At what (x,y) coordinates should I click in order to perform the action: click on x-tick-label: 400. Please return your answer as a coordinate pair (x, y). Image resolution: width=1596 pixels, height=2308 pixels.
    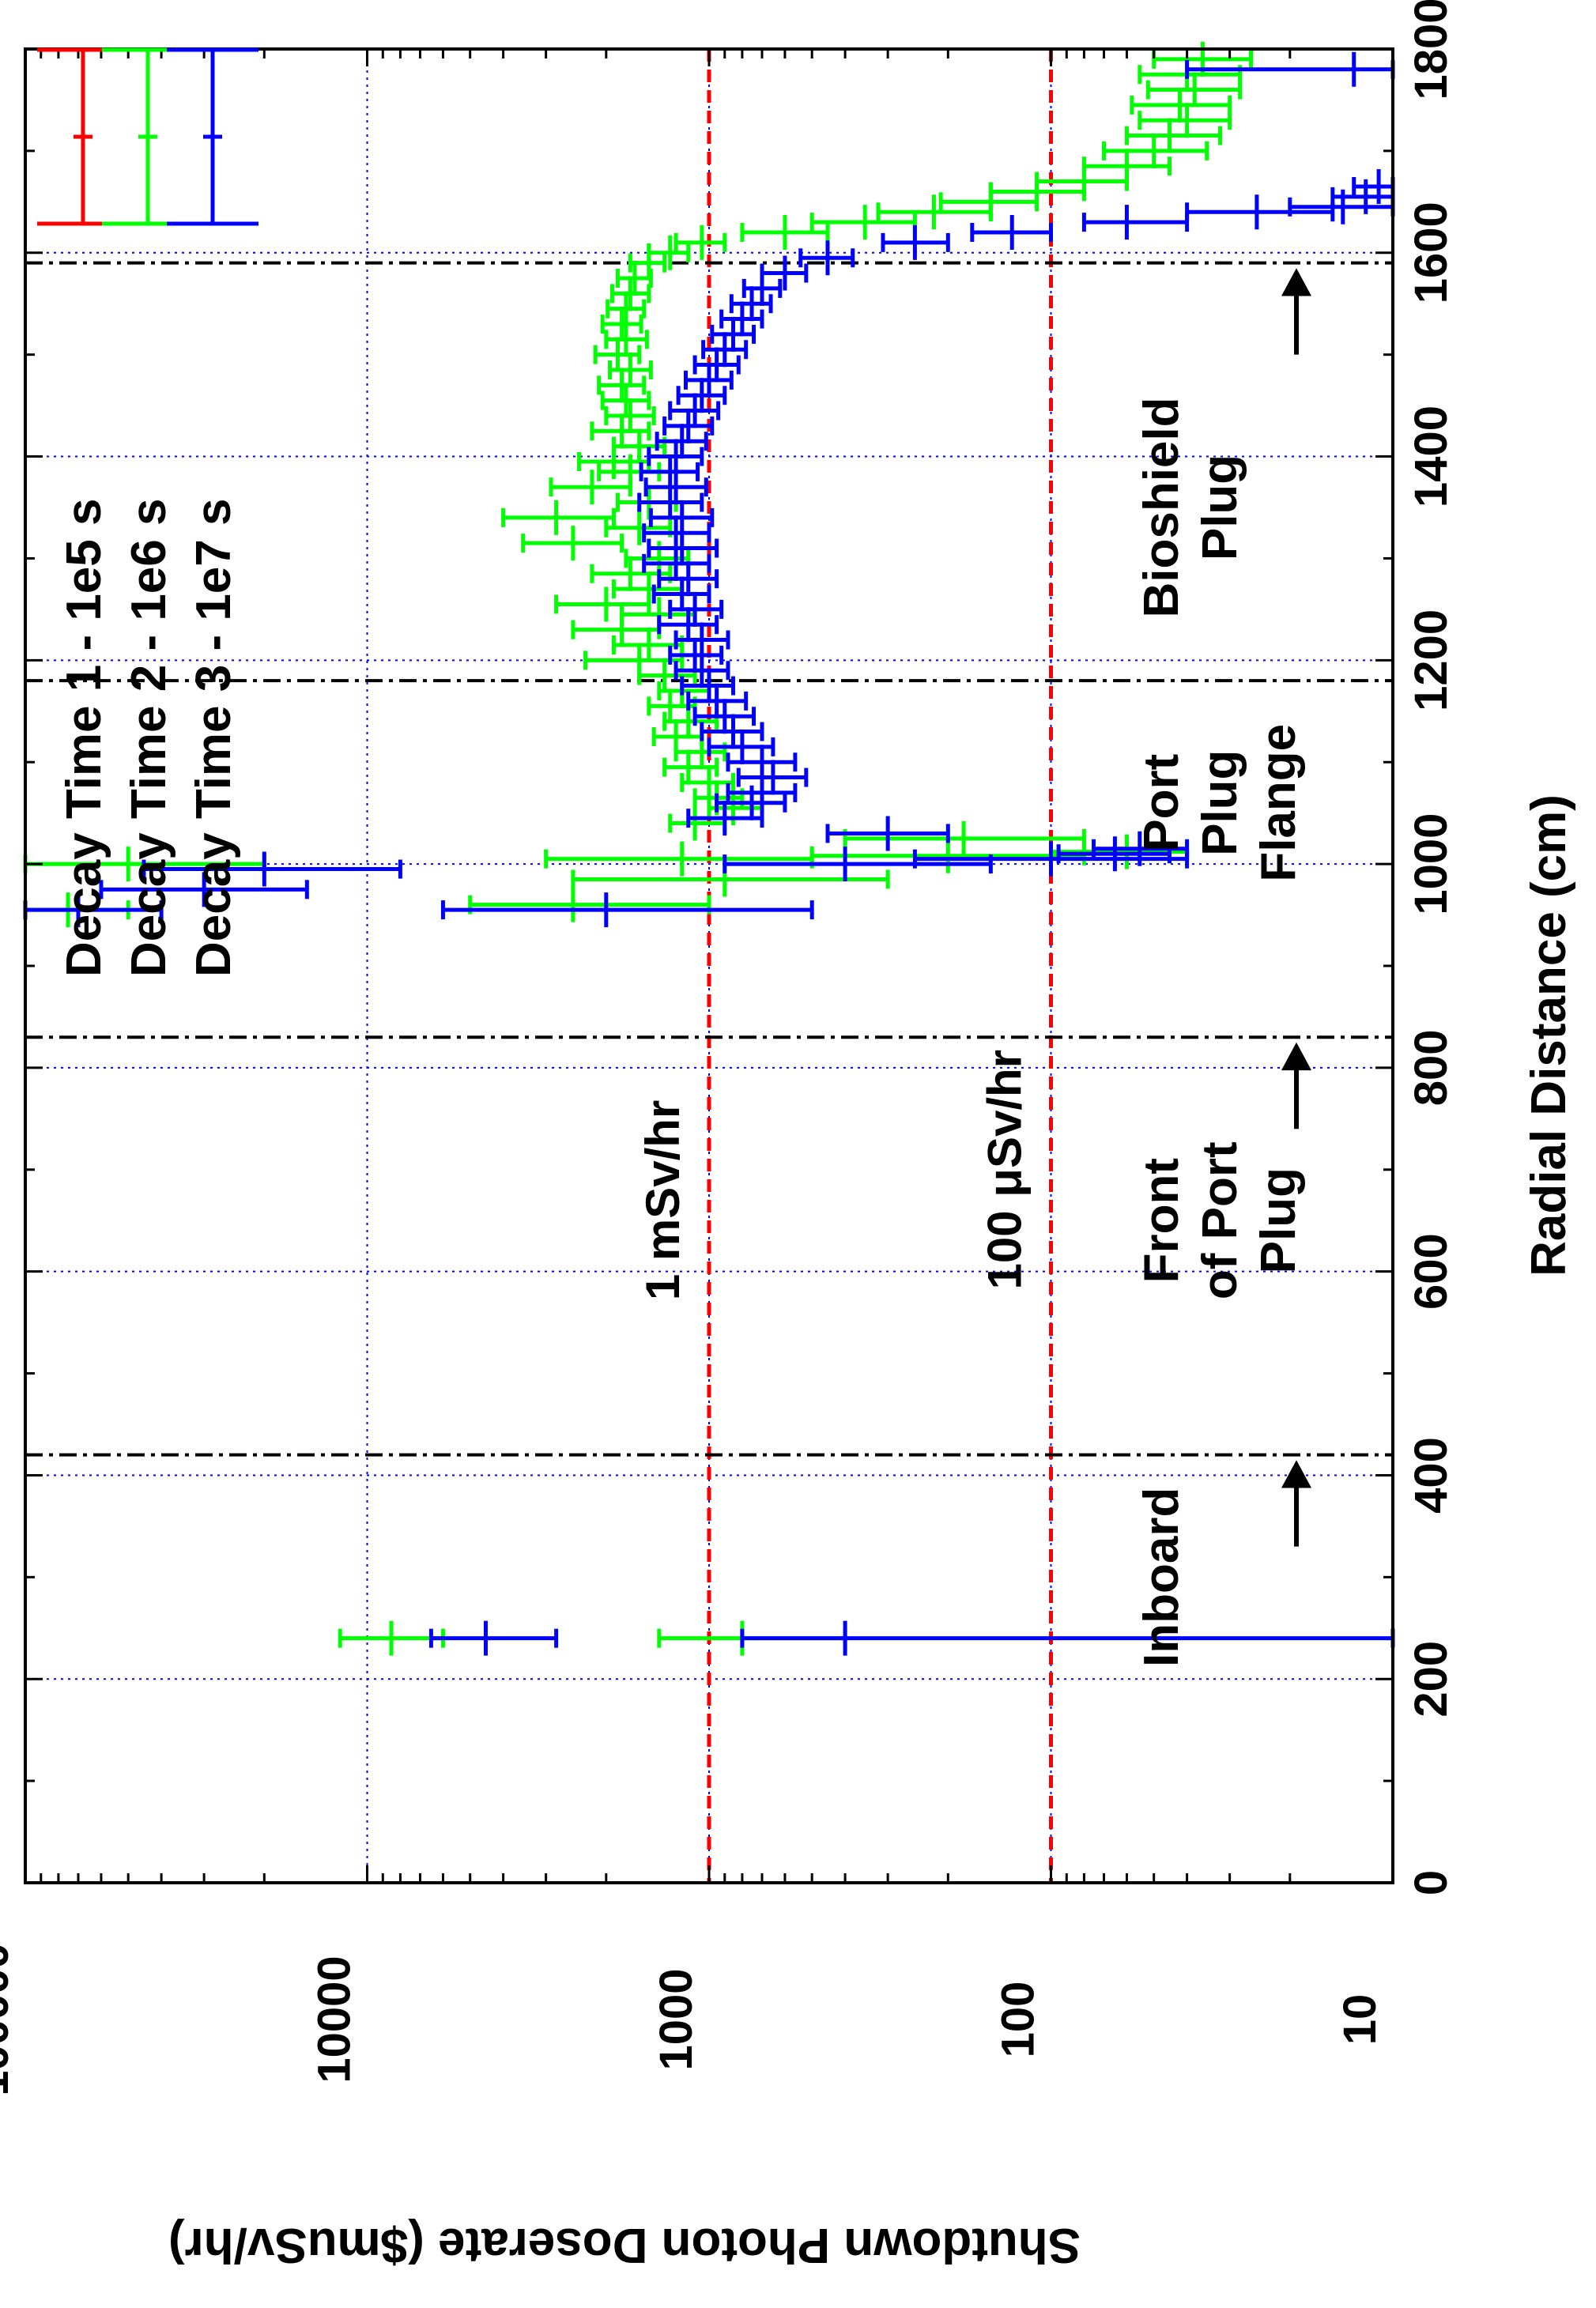
    Looking at the image, I should click on (1431, 1475).